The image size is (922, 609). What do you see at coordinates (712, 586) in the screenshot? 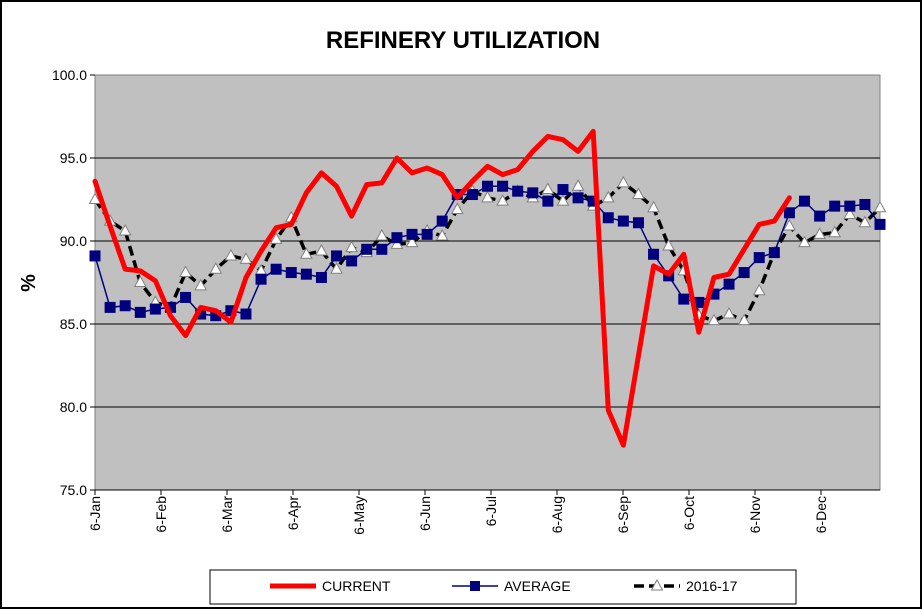
I see `legend-label: 2016-17` at bounding box center [712, 586].